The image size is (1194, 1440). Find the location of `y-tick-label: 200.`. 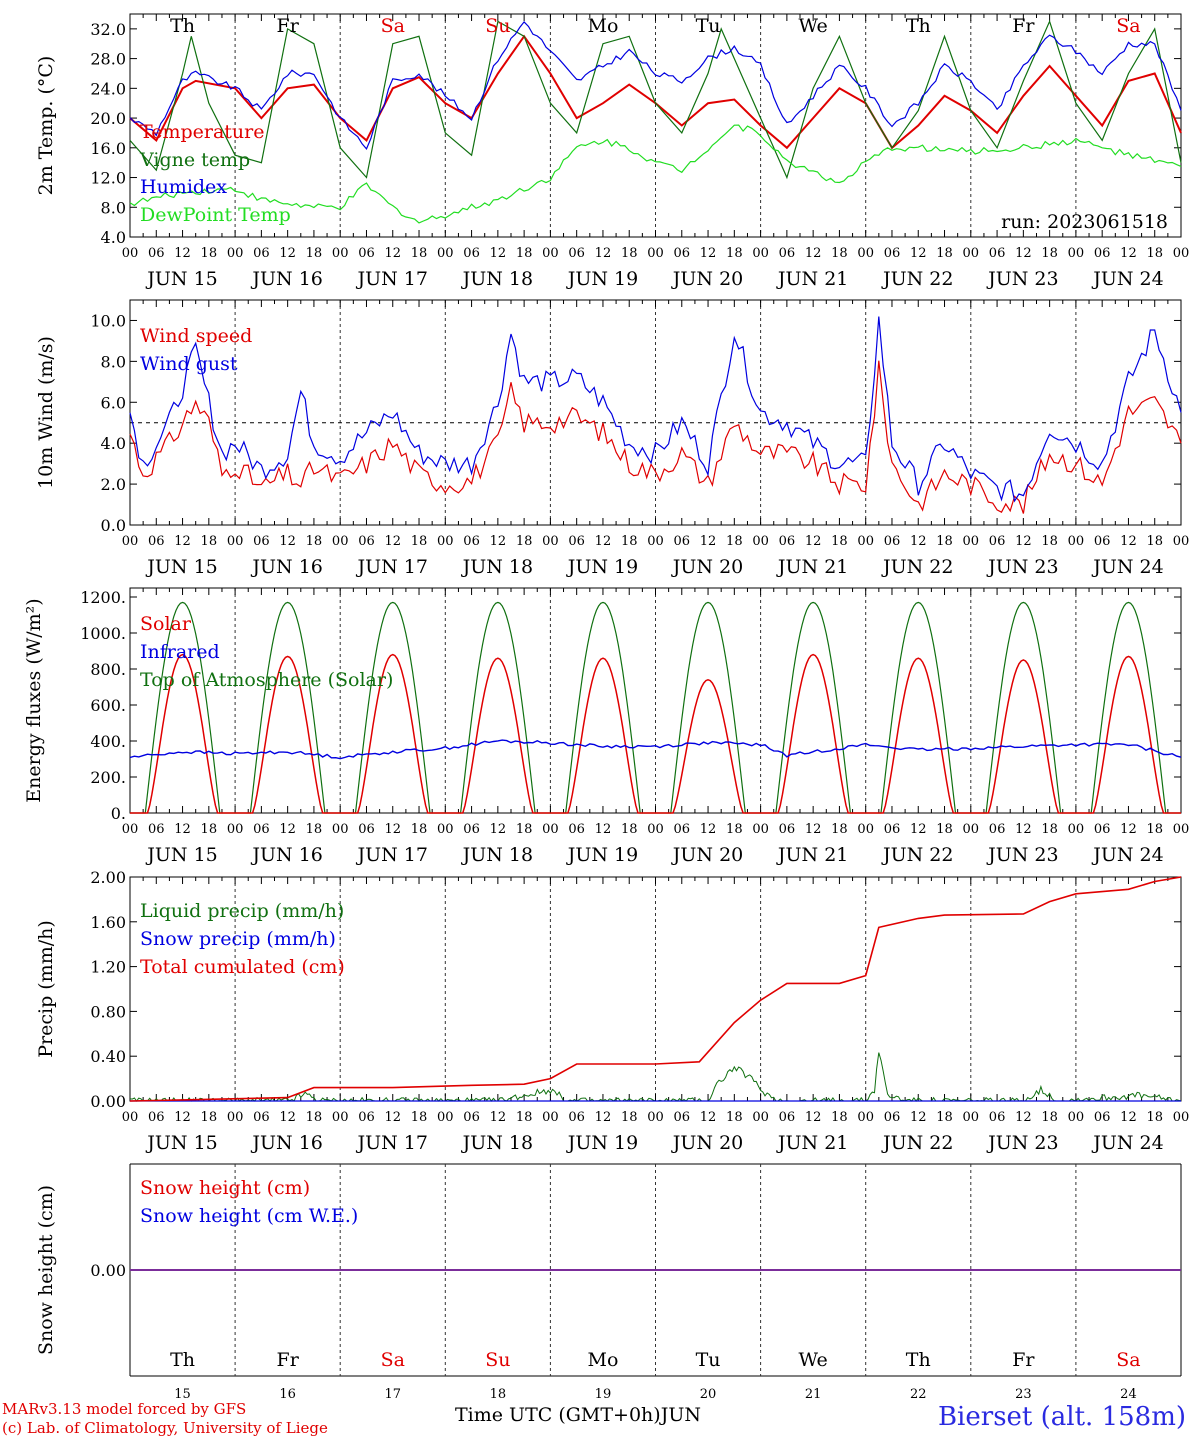

y-tick-label: 200. is located at coordinates (108, 777).